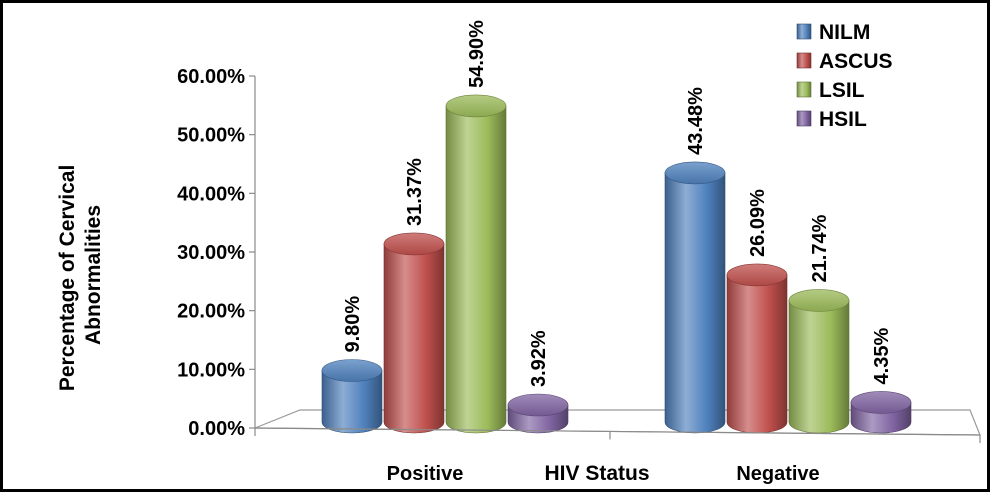 Image resolution: width=990 pixels, height=492 pixels. What do you see at coordinates (695, 297) in the screenshot?
I see `bar-negative-nilm` at bounding box center [695, 297].